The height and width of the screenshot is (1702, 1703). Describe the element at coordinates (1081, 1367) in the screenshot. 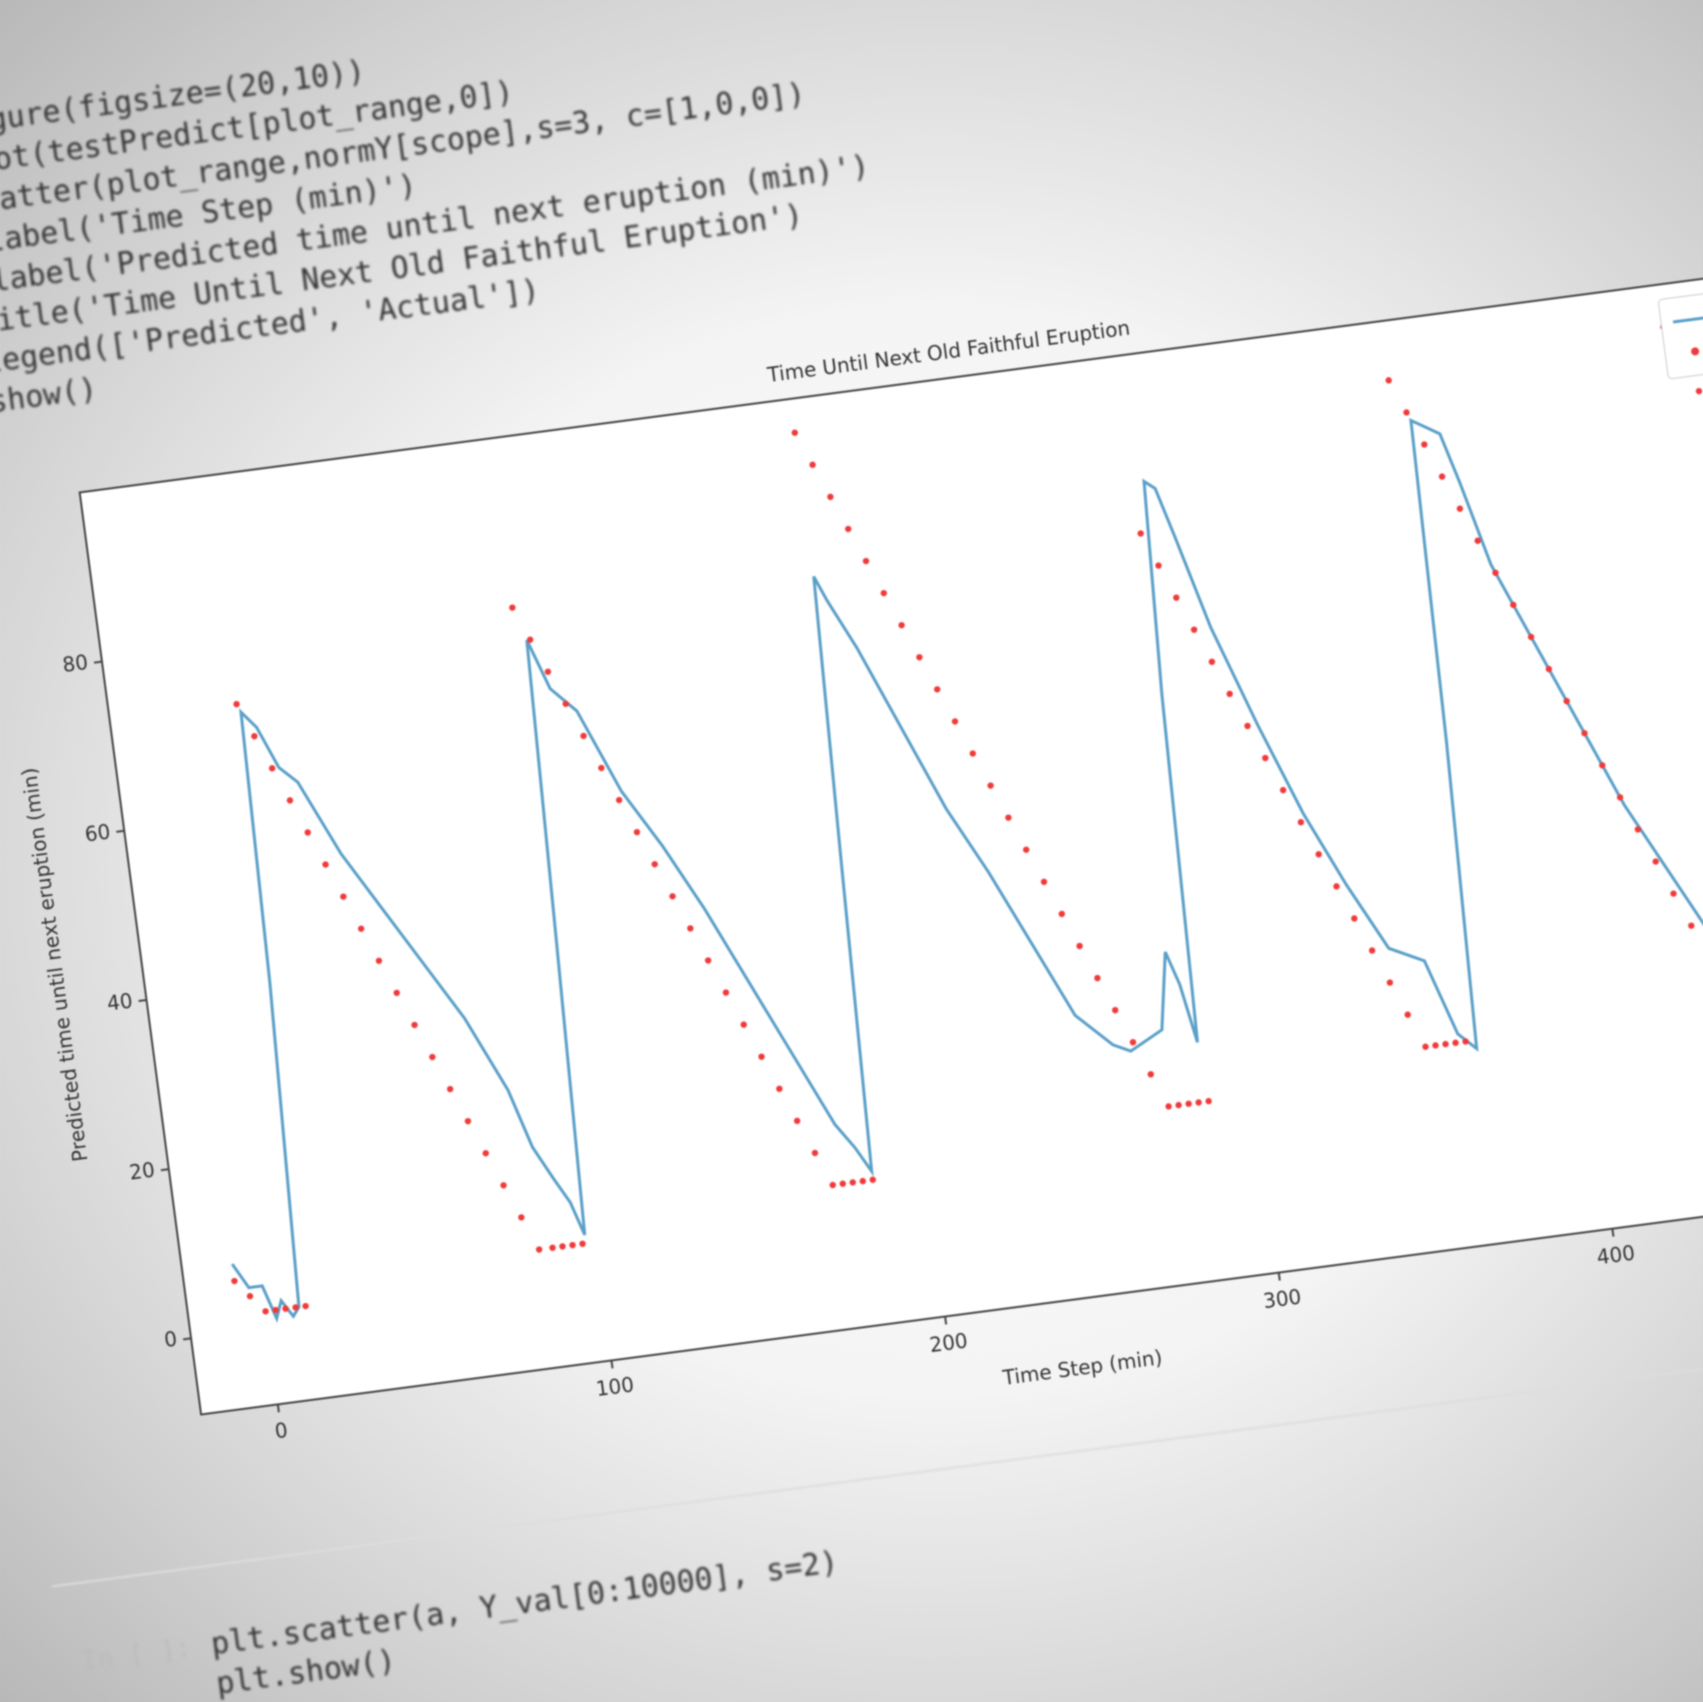

I see `x-axis-label: Time Step (min)` at that location.